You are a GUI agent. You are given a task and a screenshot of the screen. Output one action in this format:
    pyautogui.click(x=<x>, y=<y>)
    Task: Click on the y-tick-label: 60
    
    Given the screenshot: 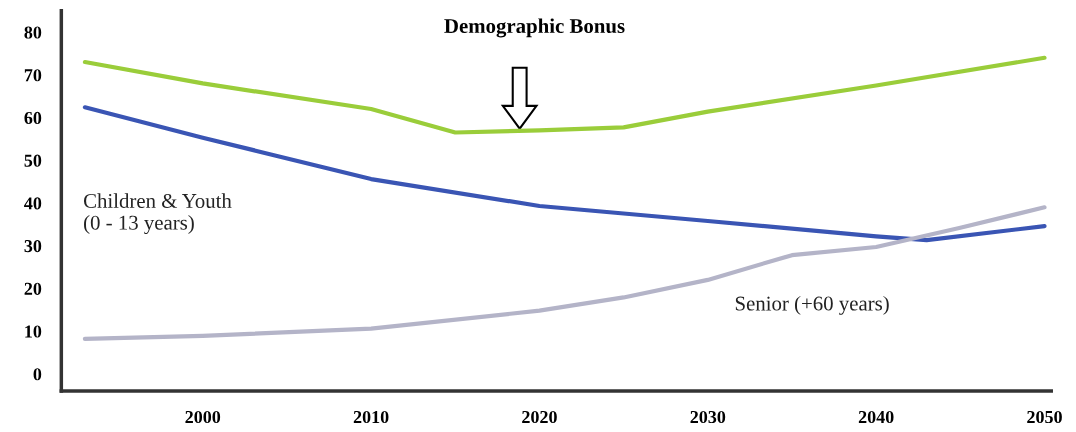 What is the action you would take?
    pyautogui.click(x=33, y=118)
    